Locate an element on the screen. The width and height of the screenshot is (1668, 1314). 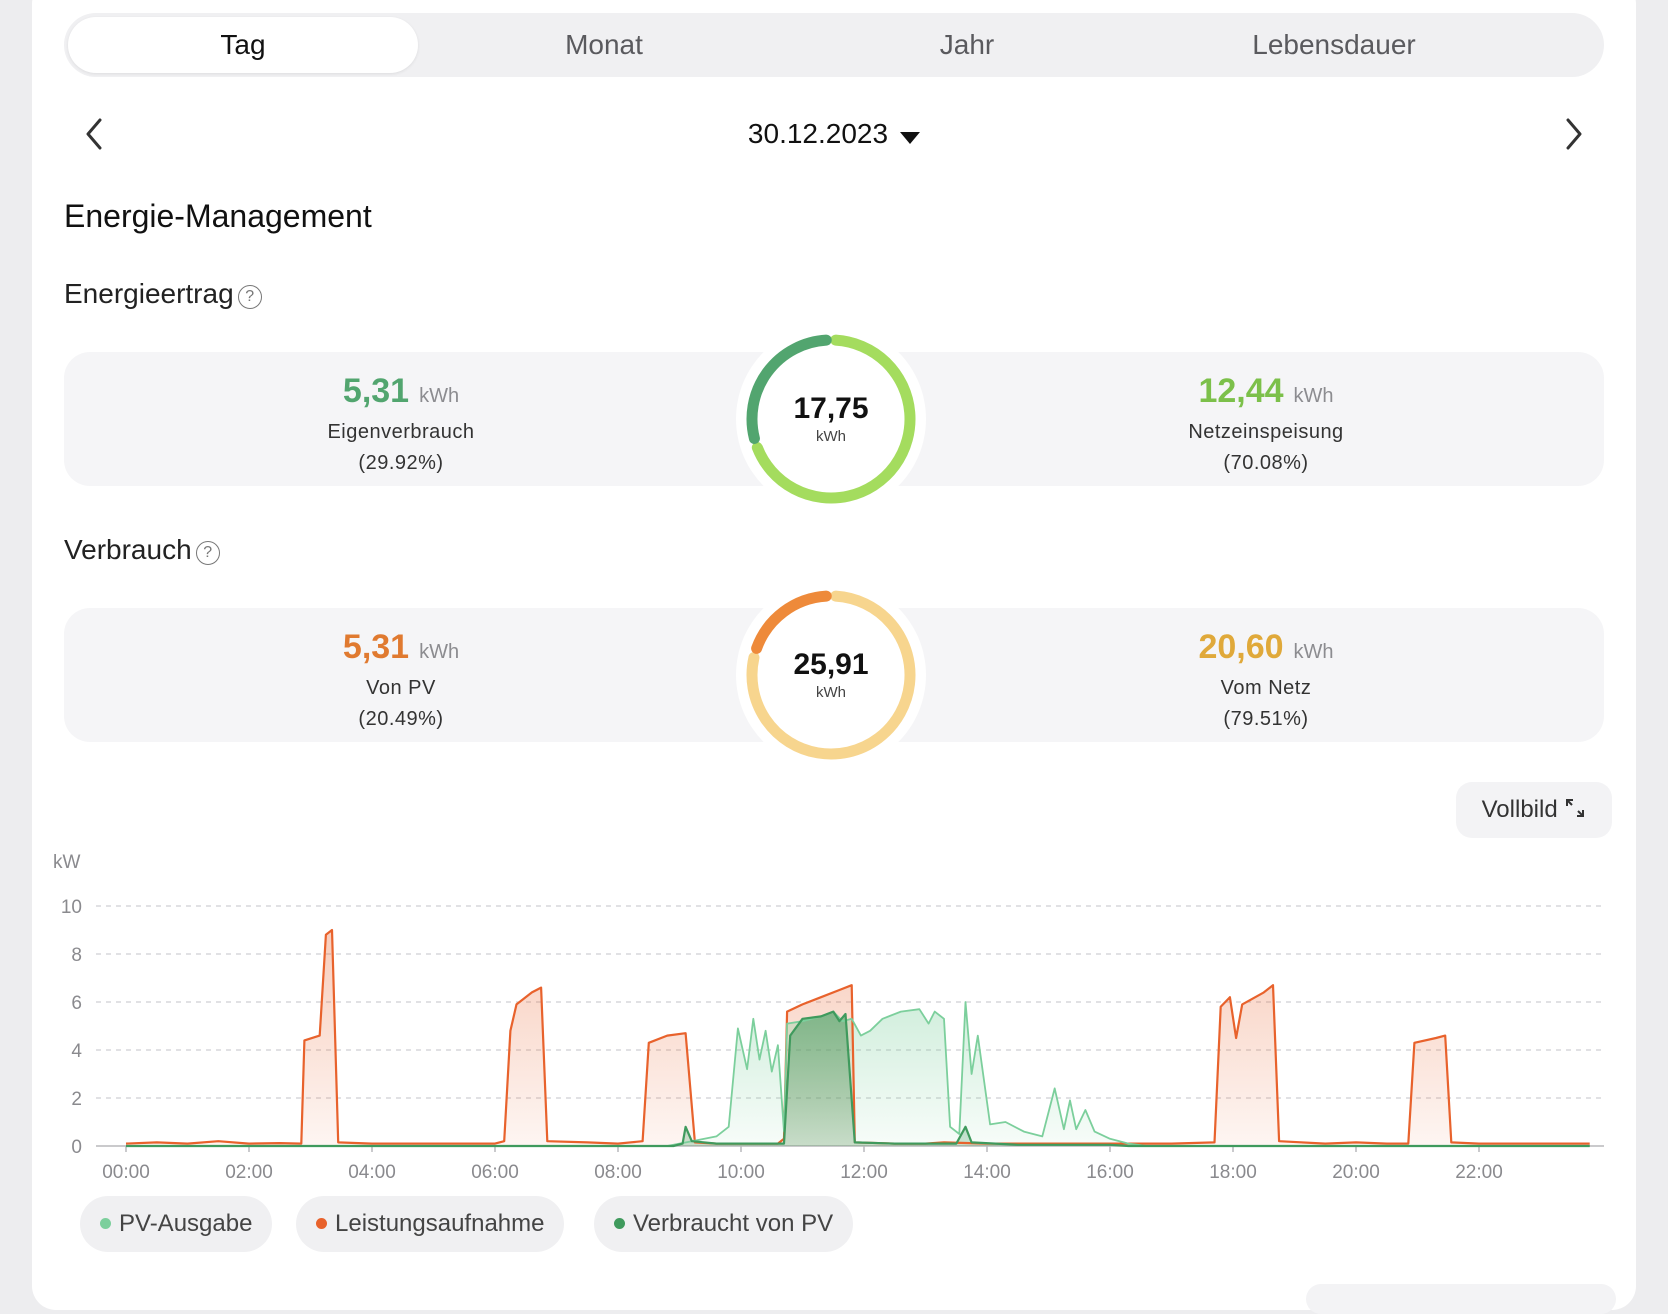
pv-output-area is located at coordinates (858, 1074).